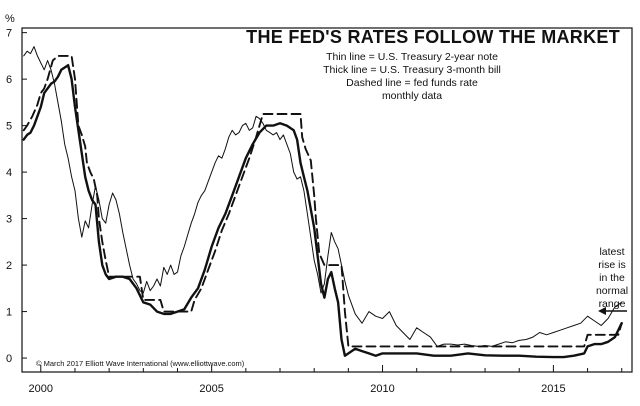 The image size is (640, 406). What do you see at coordinates (9, 220) in the screenshot?
I see `y-tick-label: 3` at bounding box center [9, 220].